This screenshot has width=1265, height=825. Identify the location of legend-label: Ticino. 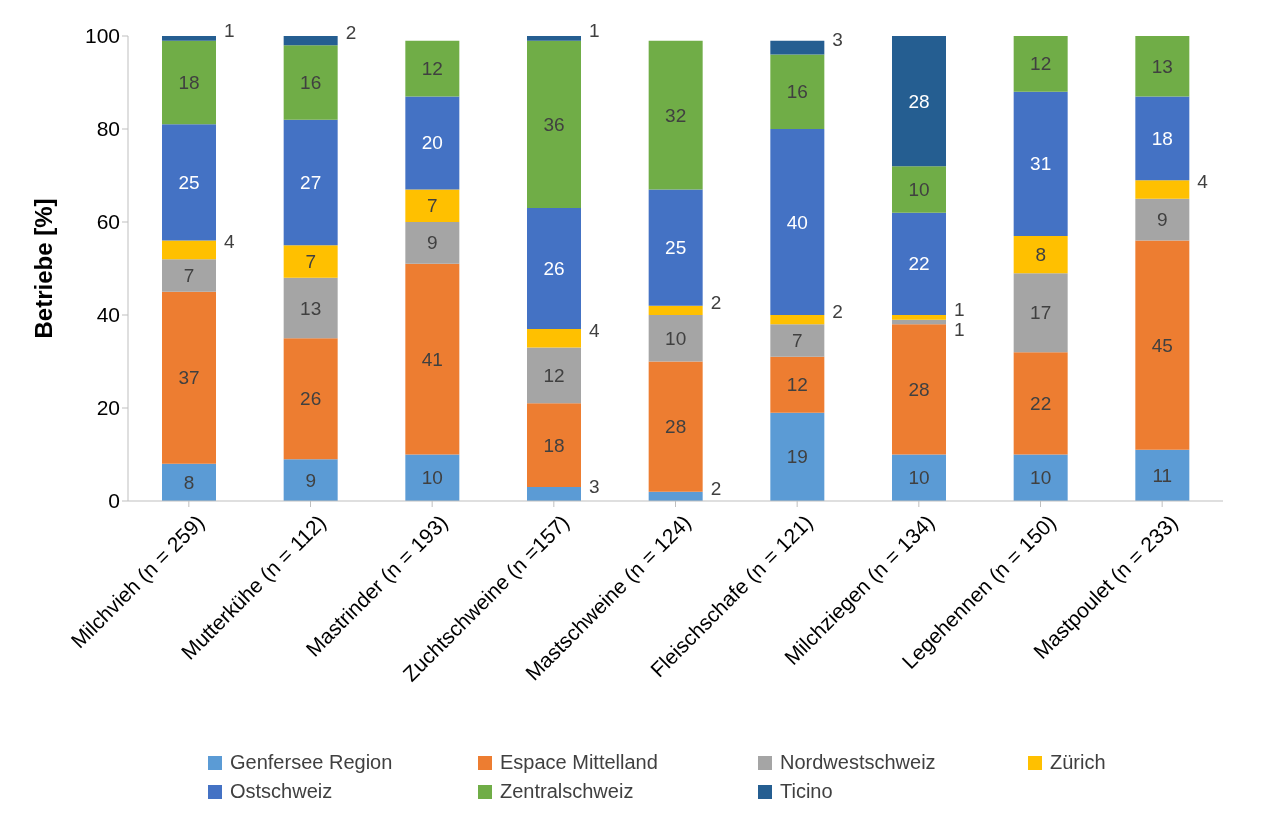
(806, 791).